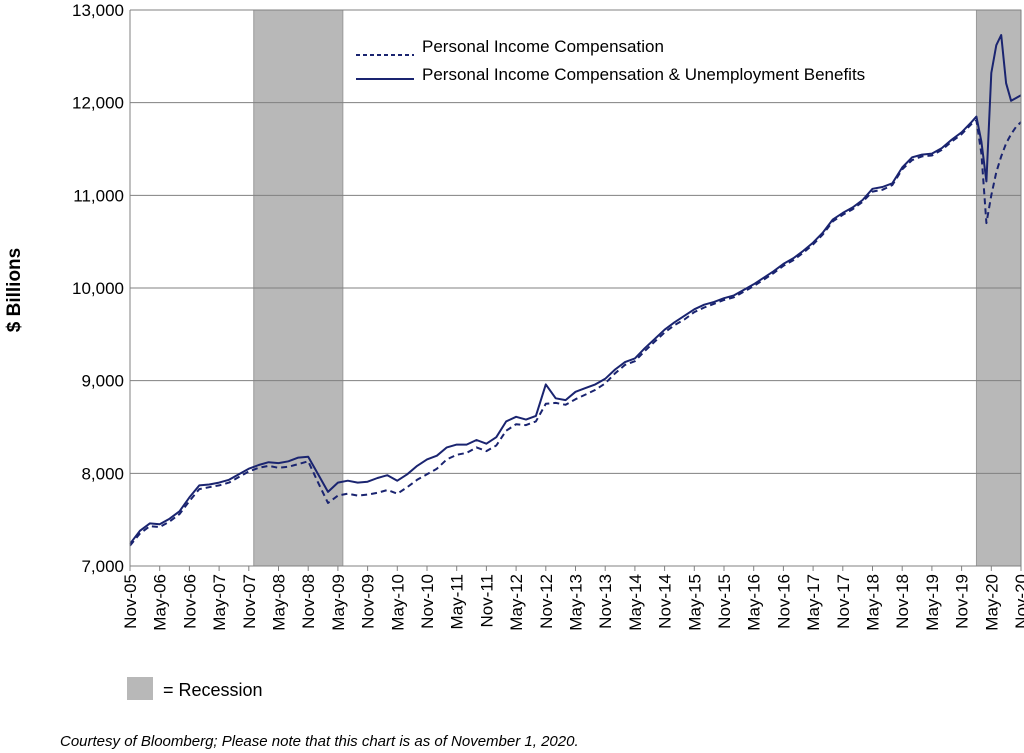 This screenshot has height=753, width=1024. Describe the element at coordinates (98, 10) in the screenshot. I see `y-tick-label: 13,000` at that location.